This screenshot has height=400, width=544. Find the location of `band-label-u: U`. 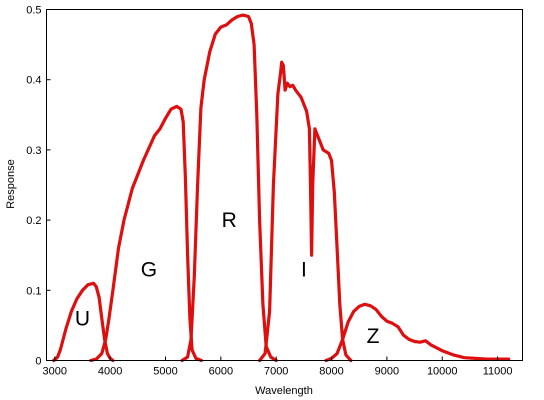

band-label-u: U is located at coordinates (82, 318).